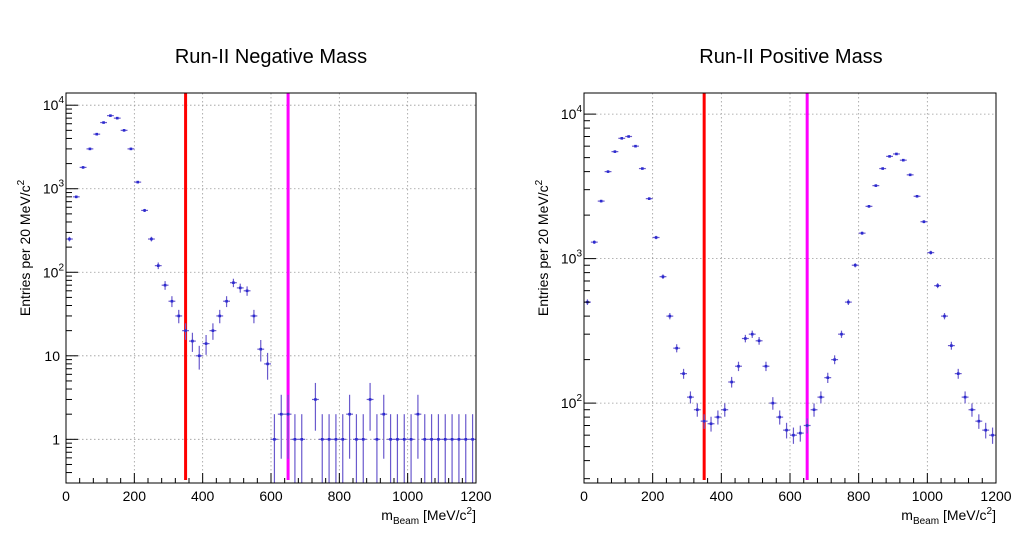 The height and width of the screenshot is (539, 1033). What do you see at coordinates (340, 496) in the screenshot?
I see `x-tick-label: 800` at bounding box center [340, 496].